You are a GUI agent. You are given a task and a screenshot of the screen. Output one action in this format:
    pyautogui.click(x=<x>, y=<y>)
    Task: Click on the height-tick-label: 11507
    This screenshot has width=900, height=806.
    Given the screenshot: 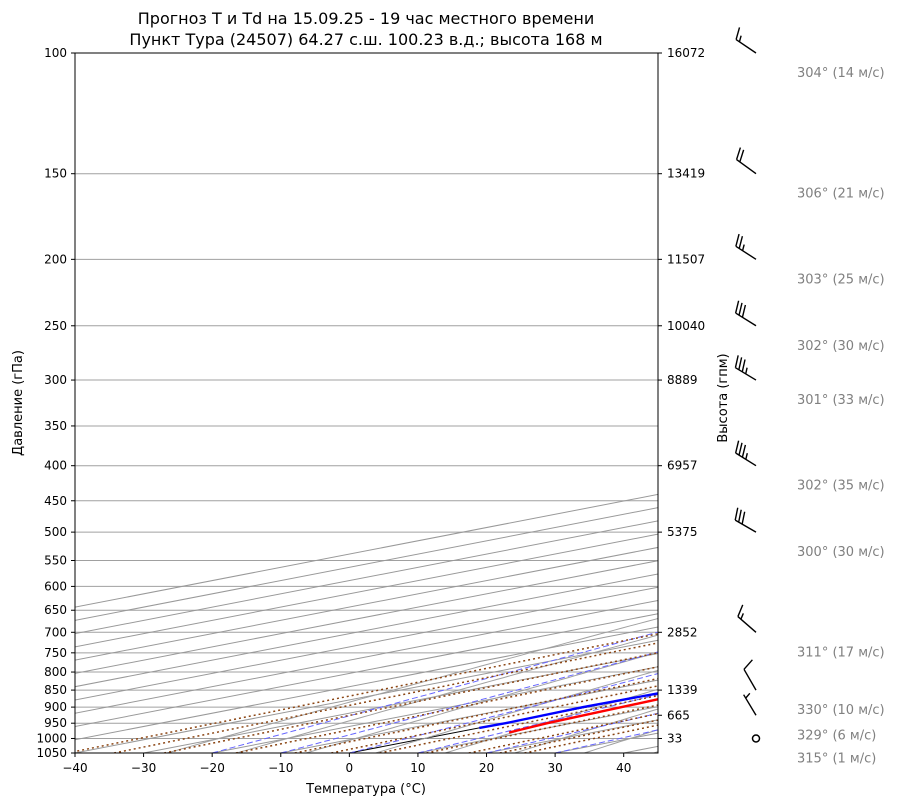 What is the action you would take?
    pyautogui.click(x=686, y=259)
    